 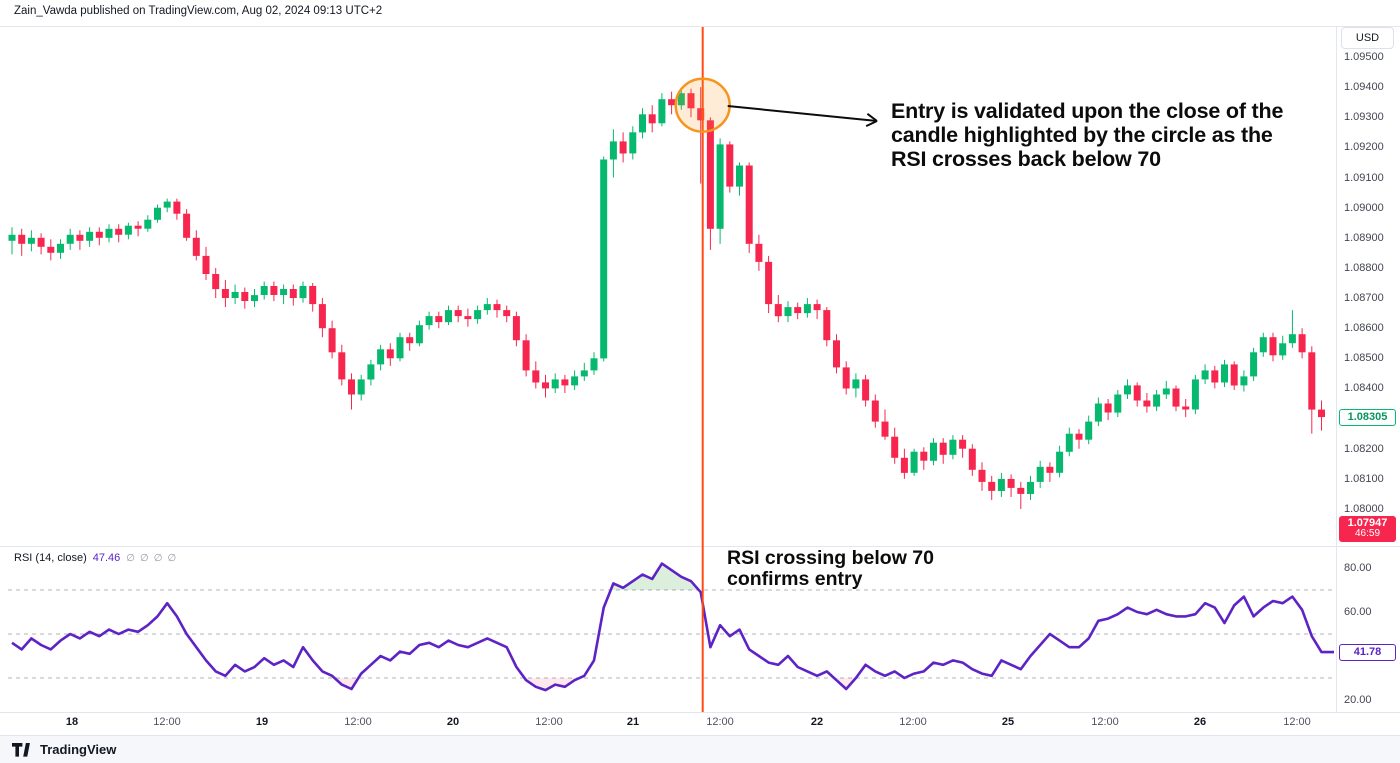 I want to click on currency-toggle-button: USD, so click(x=1367, y=38).